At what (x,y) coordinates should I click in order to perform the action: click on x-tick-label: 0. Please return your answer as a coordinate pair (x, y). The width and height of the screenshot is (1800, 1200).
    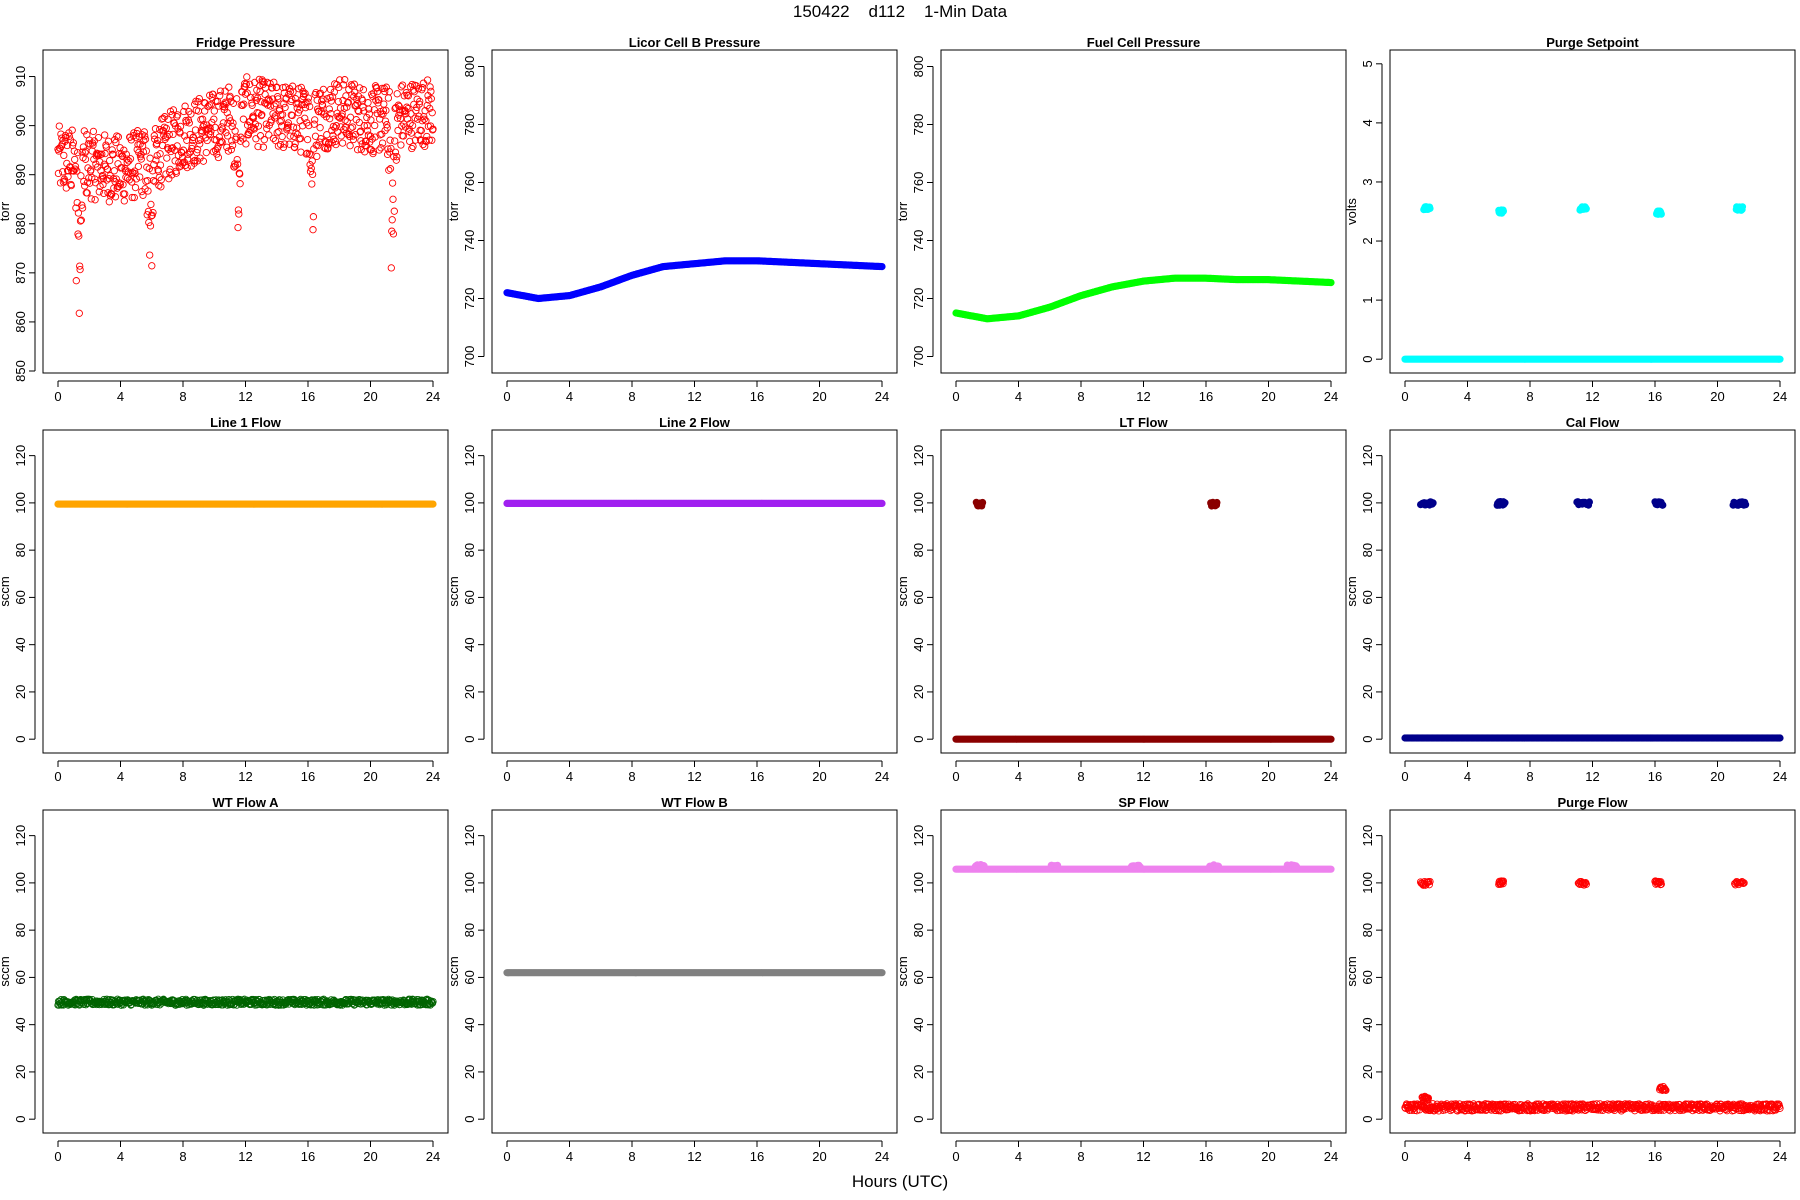
    Looking at the image, I should click on (1404, 1156).